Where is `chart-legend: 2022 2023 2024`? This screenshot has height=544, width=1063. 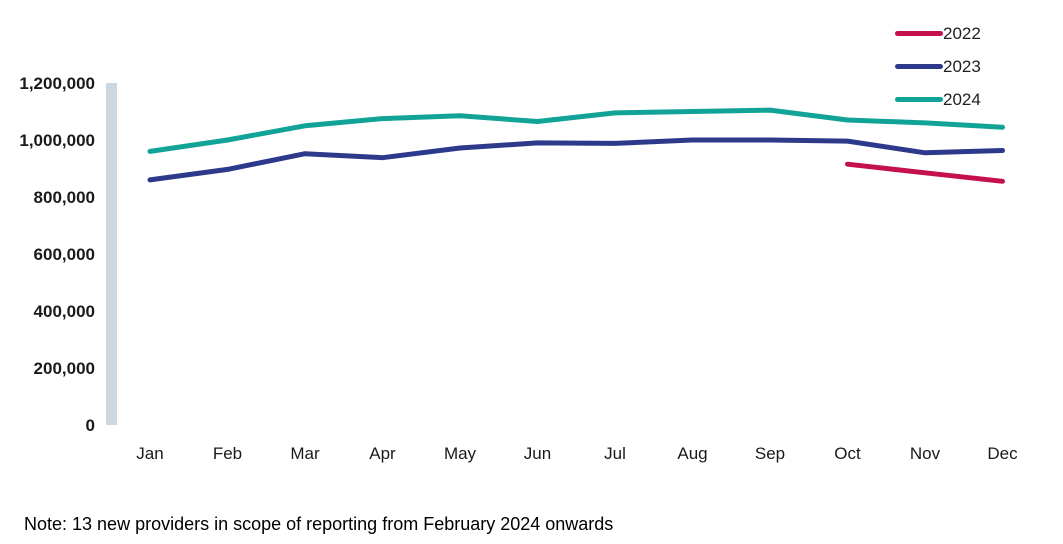
chart-legend: 2022 2023 2024 is located at coordinates (938, 66).